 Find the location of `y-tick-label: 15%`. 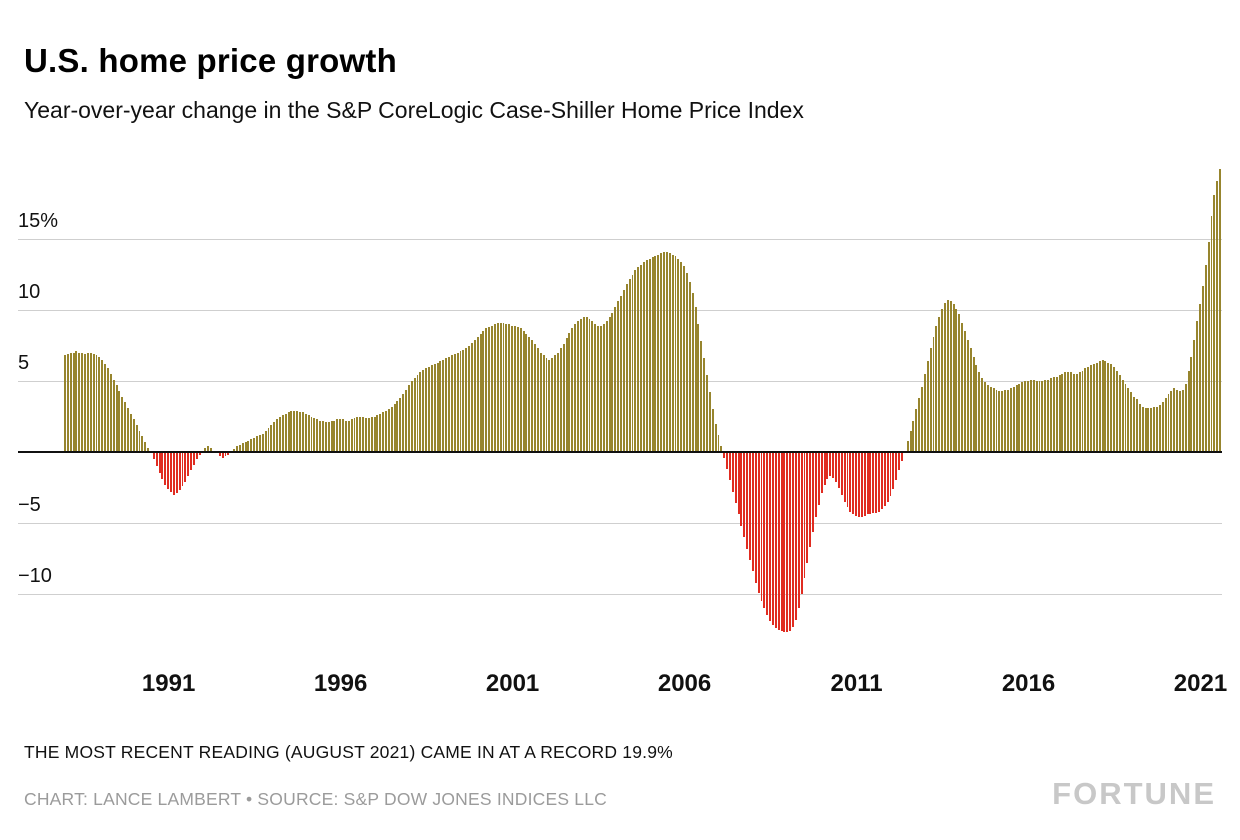

y-tick-label: 15% is located at coordinates (38, 221).